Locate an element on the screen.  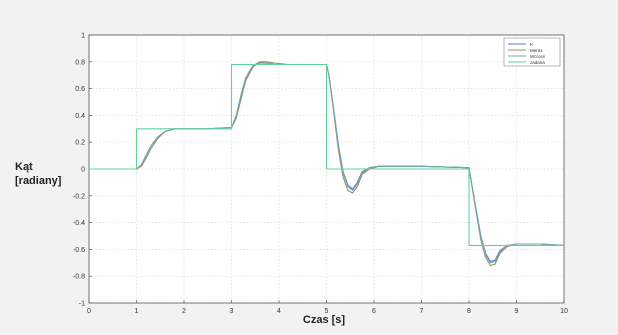
legend-label: zadana is located at coordinates (537, 62).